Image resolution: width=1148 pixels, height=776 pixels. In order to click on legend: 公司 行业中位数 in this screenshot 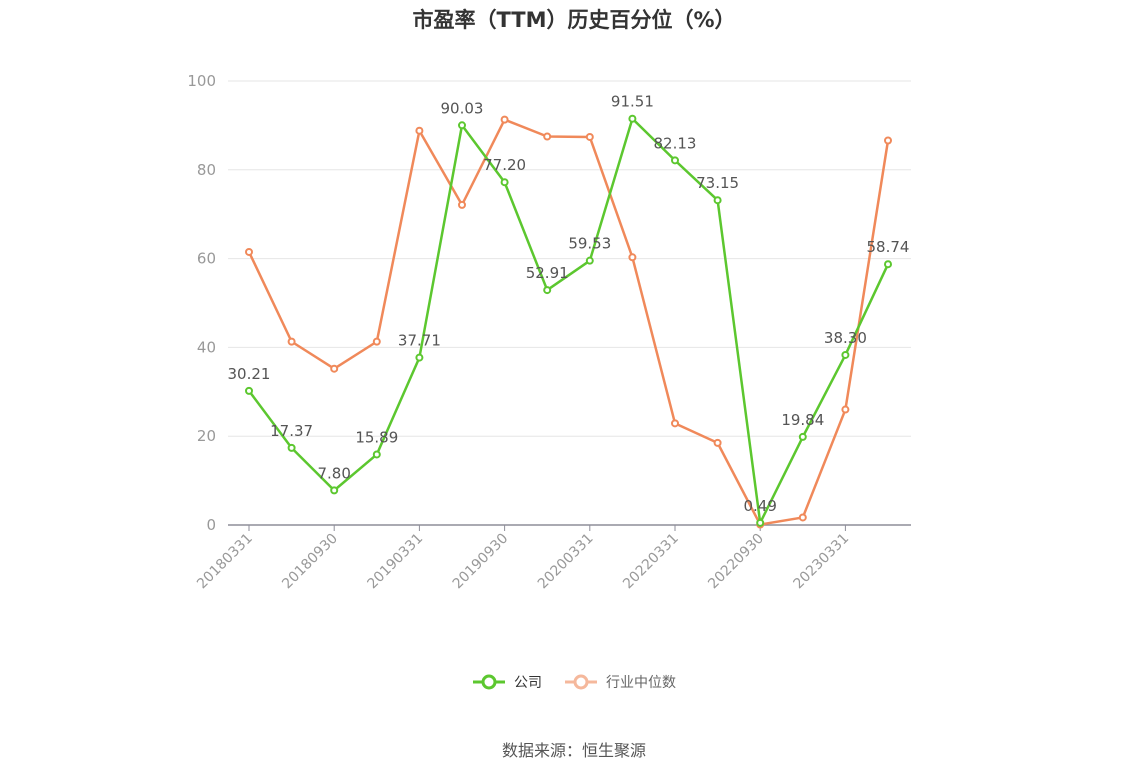, I will do `click(574, 682)`.